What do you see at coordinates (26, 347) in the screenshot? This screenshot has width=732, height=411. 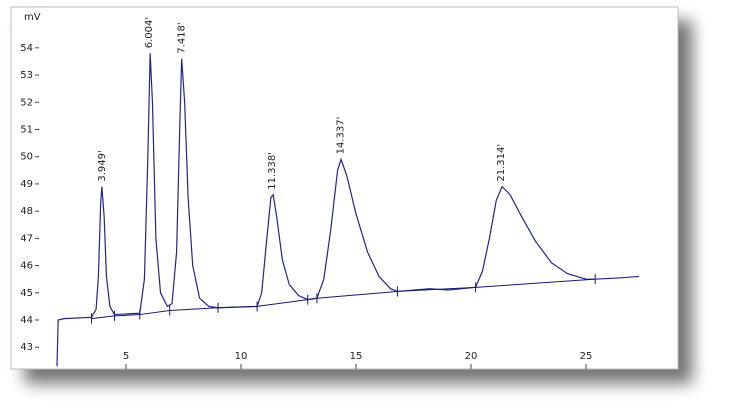 I see `y-tick-label: 43` at bounding box center [26, 347].